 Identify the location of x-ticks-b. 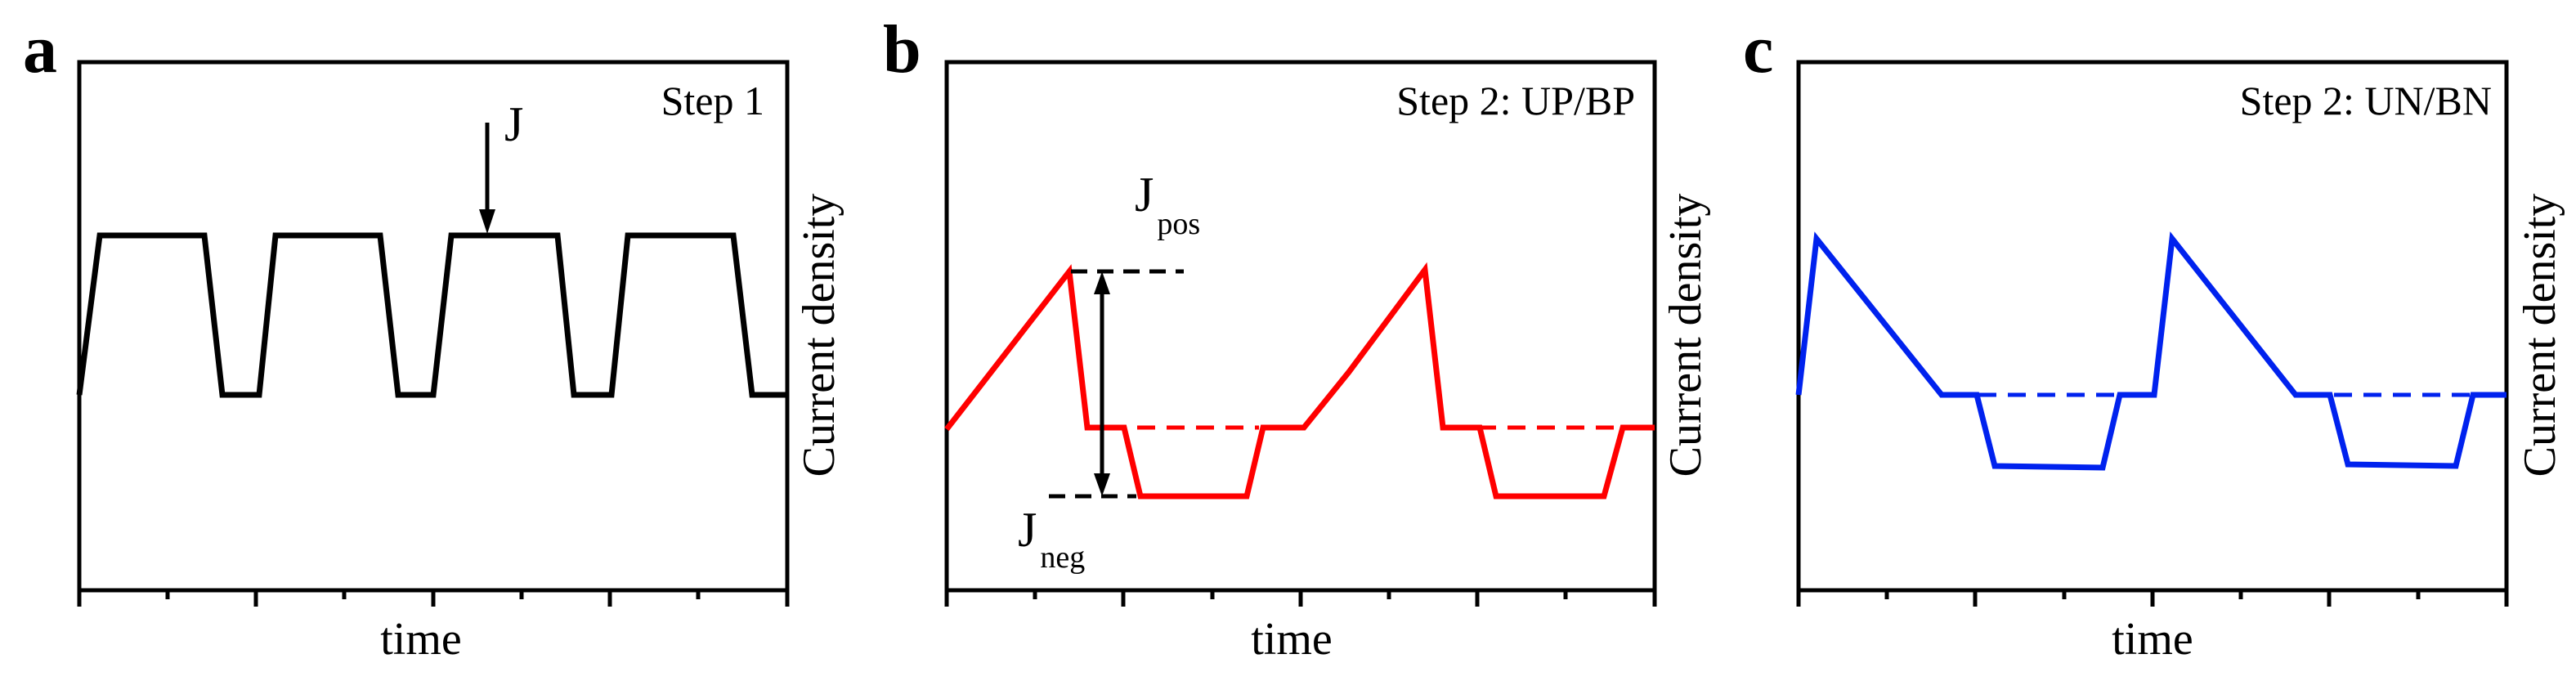
(1300, 598).